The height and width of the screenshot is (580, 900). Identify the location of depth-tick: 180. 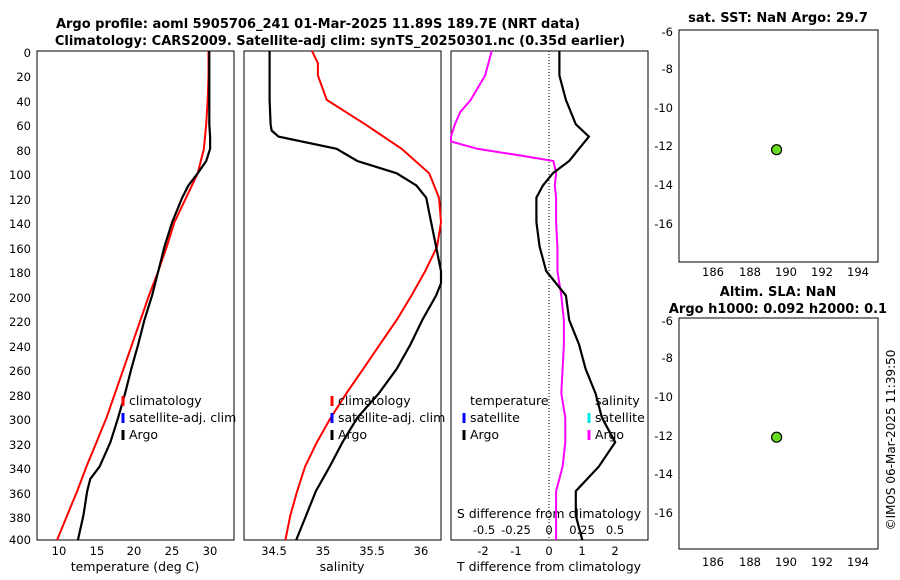
(20, 273).